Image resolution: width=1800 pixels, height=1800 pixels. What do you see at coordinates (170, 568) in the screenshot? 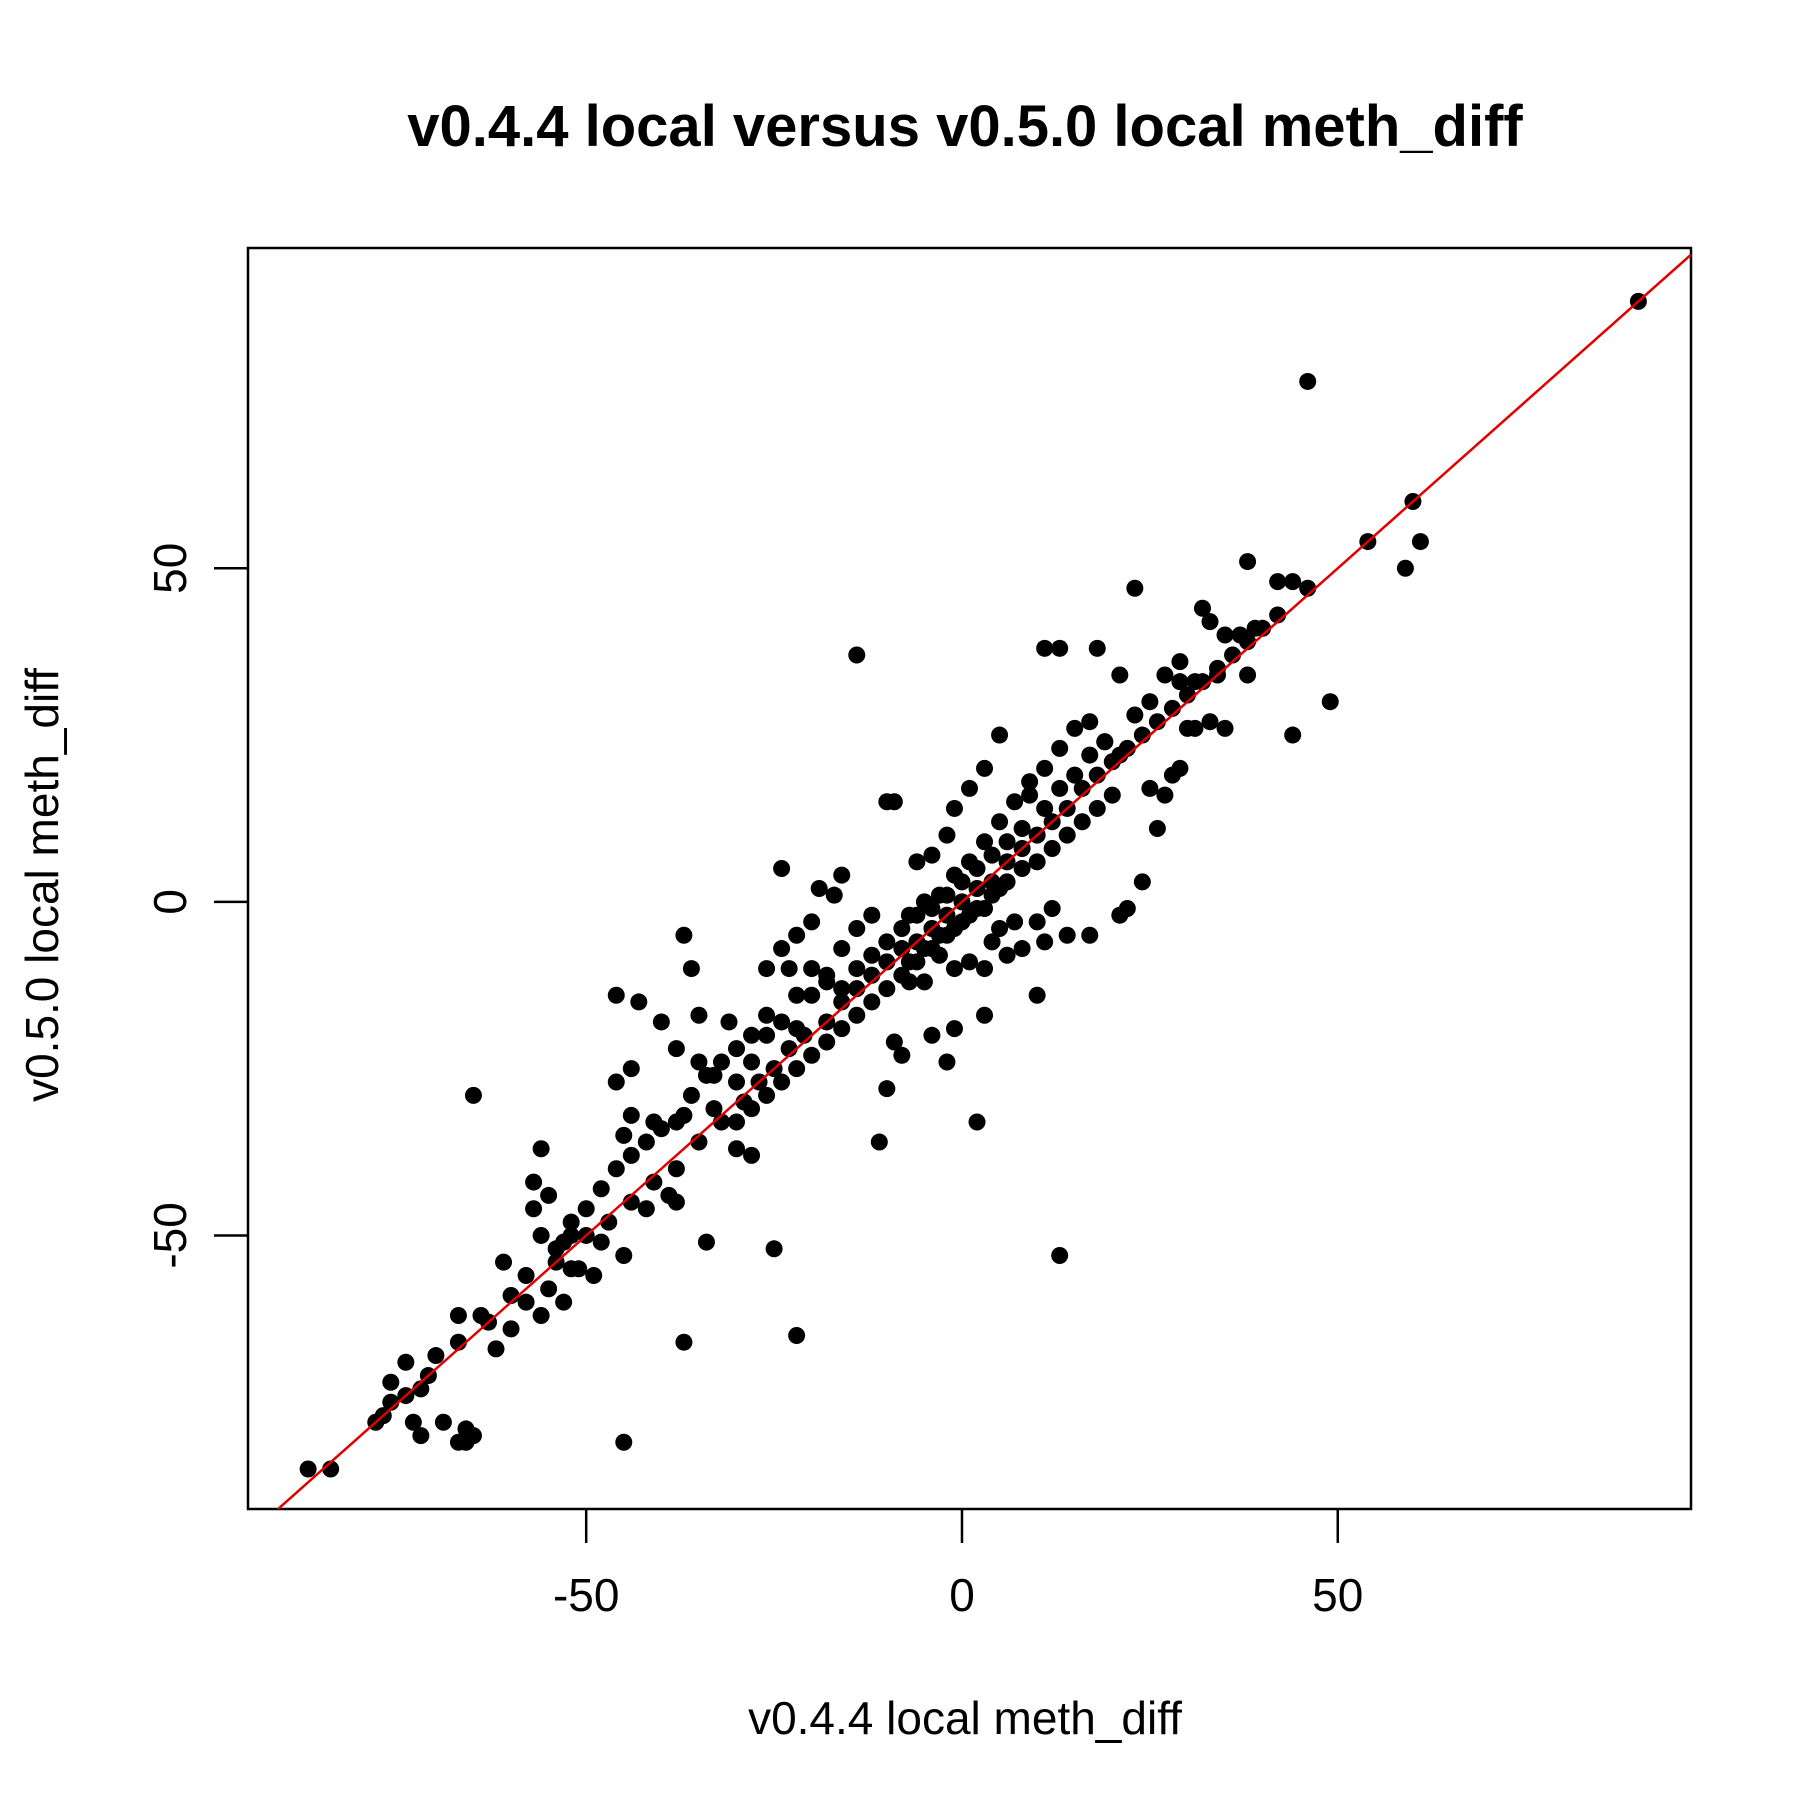
I see `y-tick-label: 50` at bounding box center [170, 568].